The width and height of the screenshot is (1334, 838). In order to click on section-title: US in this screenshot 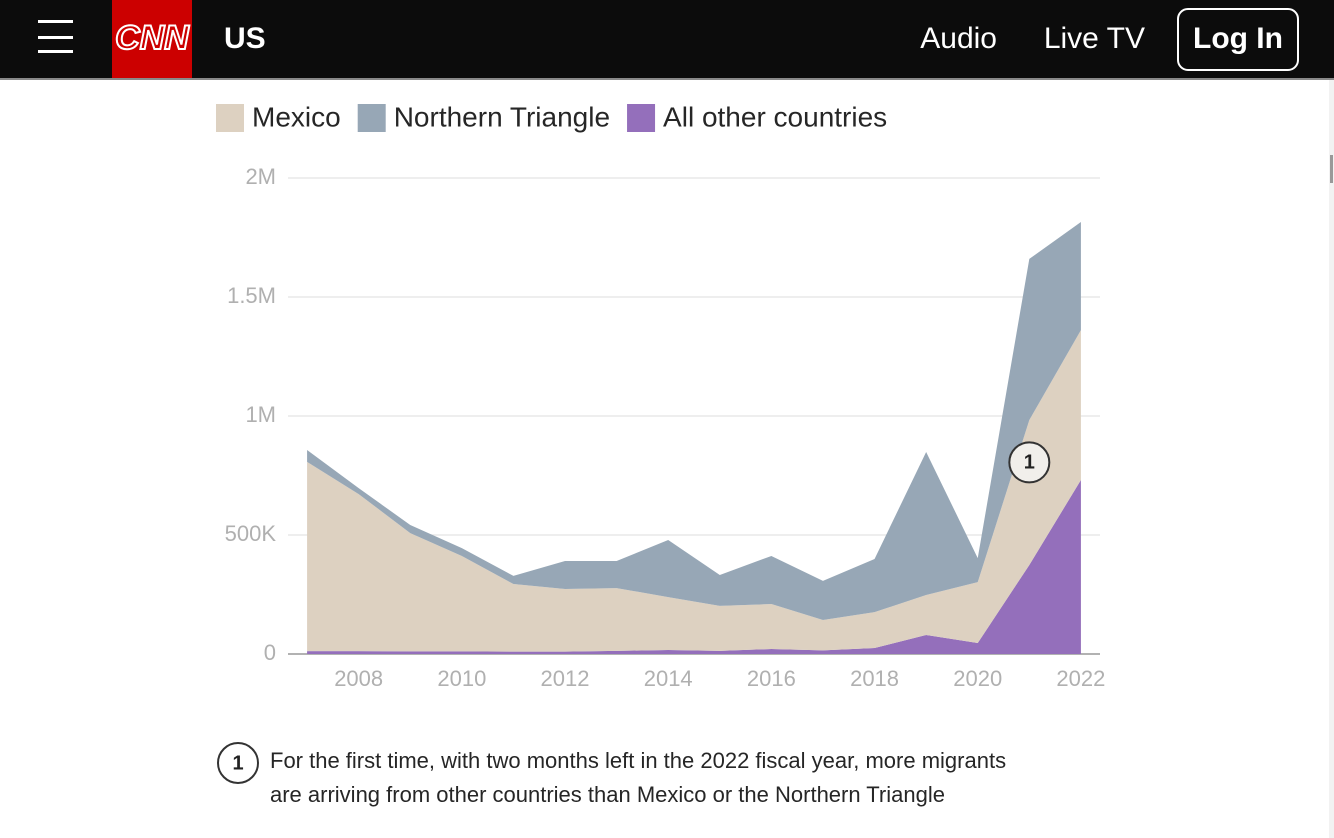, I will do `click(245, 38)`.